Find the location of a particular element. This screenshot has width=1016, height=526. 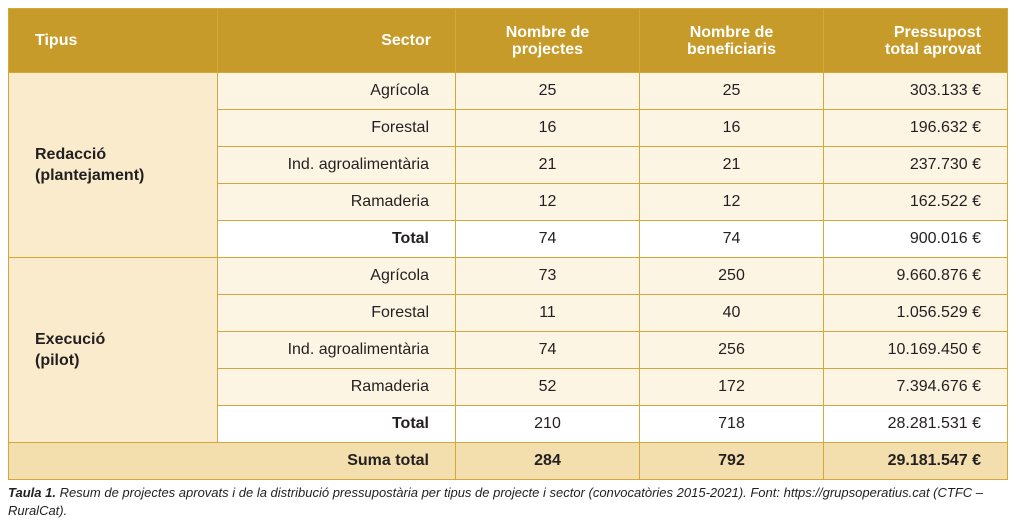

header-beneficiaries-line2: beneficiaris is located at coordinates (731, 49).